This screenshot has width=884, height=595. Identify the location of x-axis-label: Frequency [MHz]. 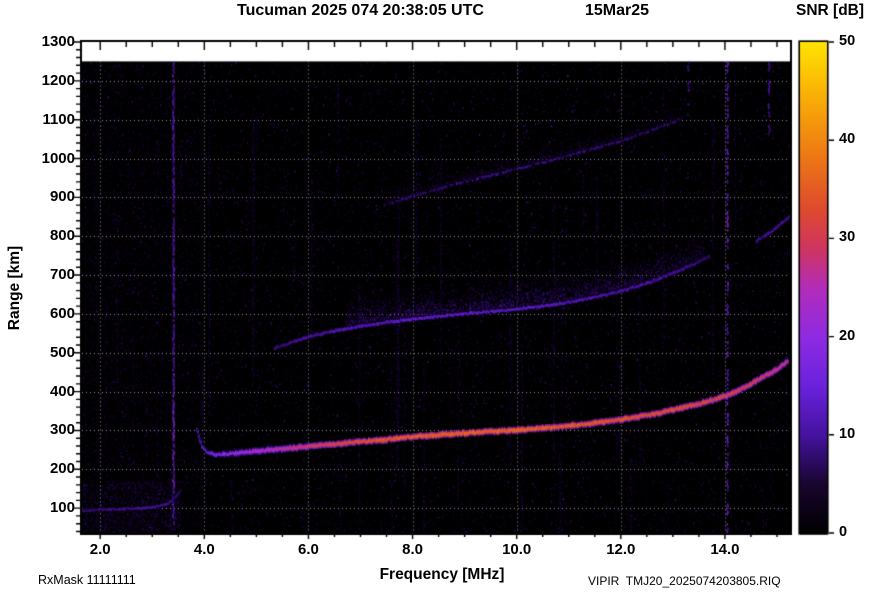
(442, 574).